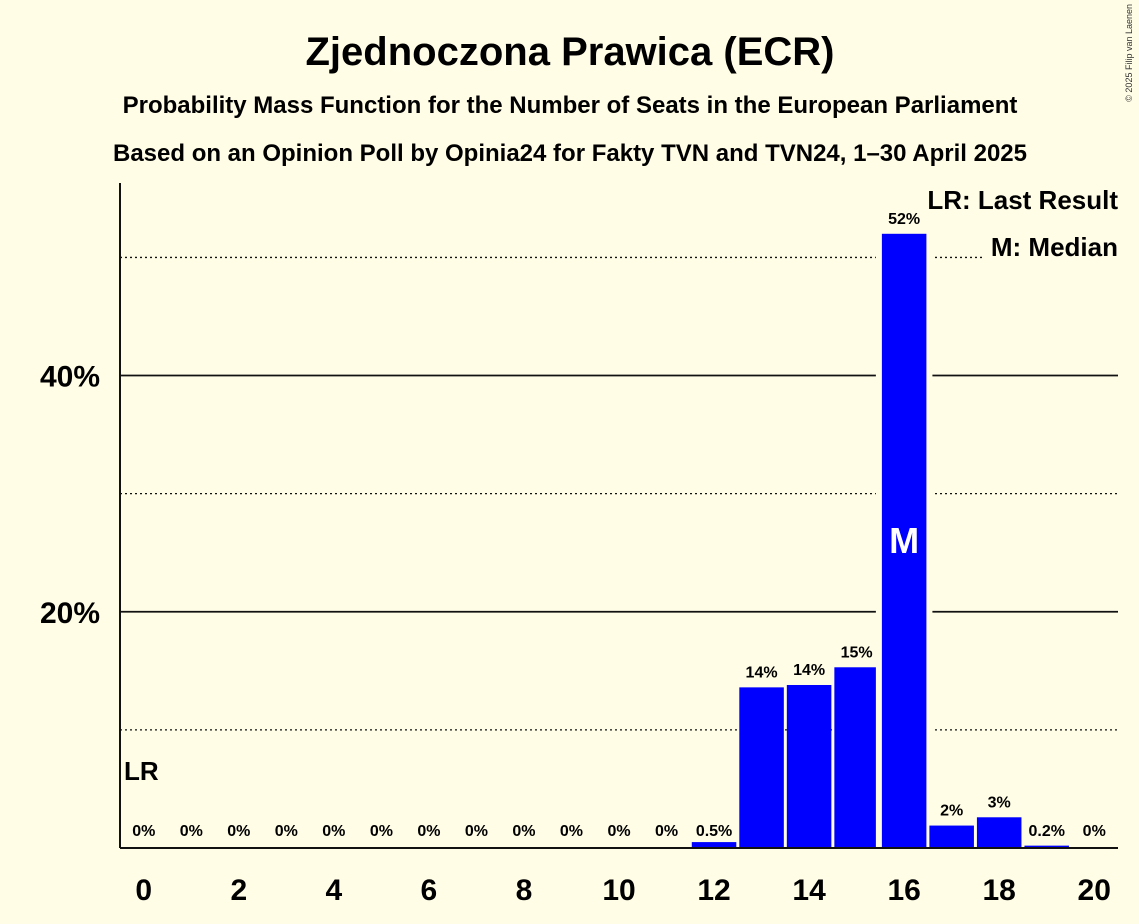 Image resolution: width=1139 pixels, height=924 pixels. What do you see at coordinates (666, 831) in the screenshot?
I see `bar-label-seat-11: 0%` at bounding box center [666, 831].